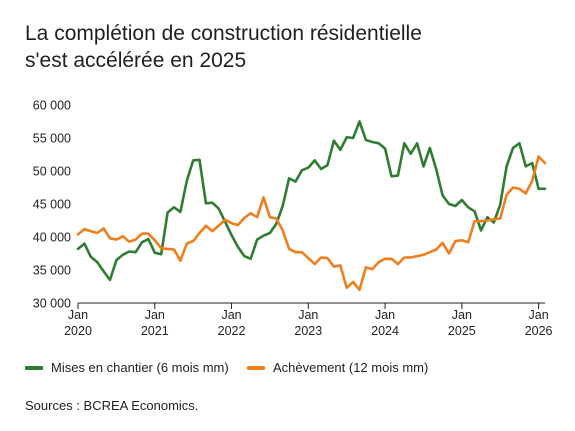 This screenshot has width=575, height=431. What do you see at coordinates (385, 315) in the screenshot?
I see `x-tick-month-label-4: Jan` at bounding box center [385, 315].